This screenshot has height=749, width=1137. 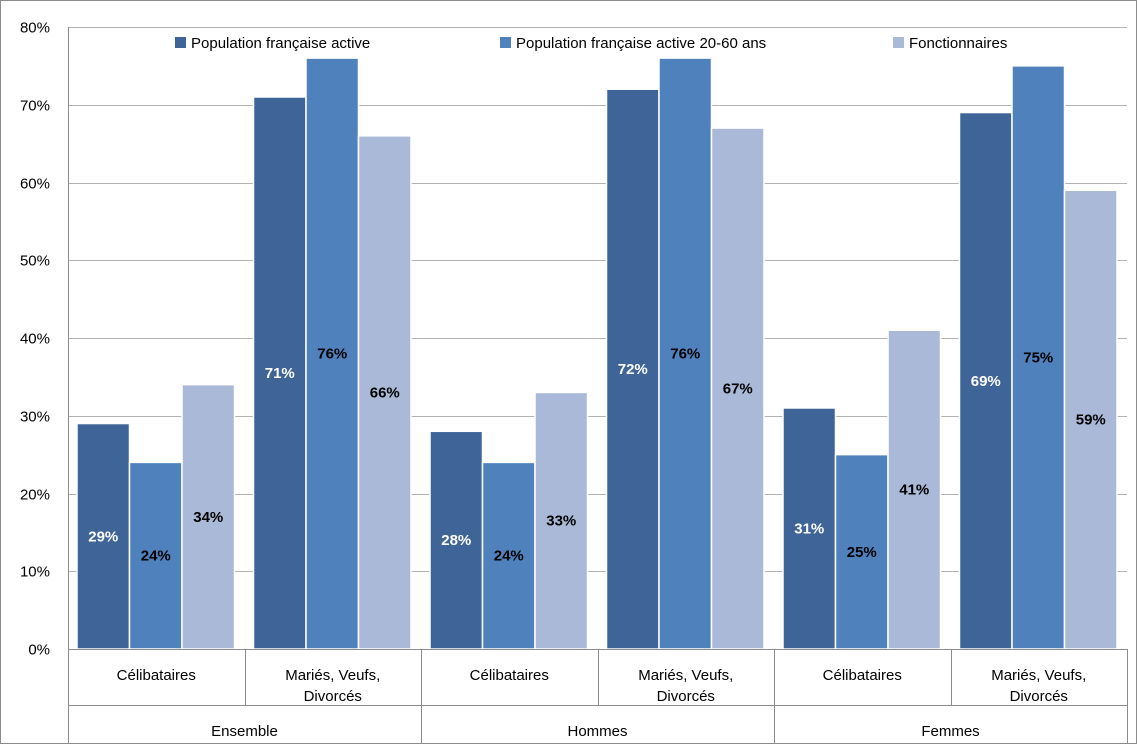 I want to click on legend-label: Fonctionnaires, so click(x=958, y=43).